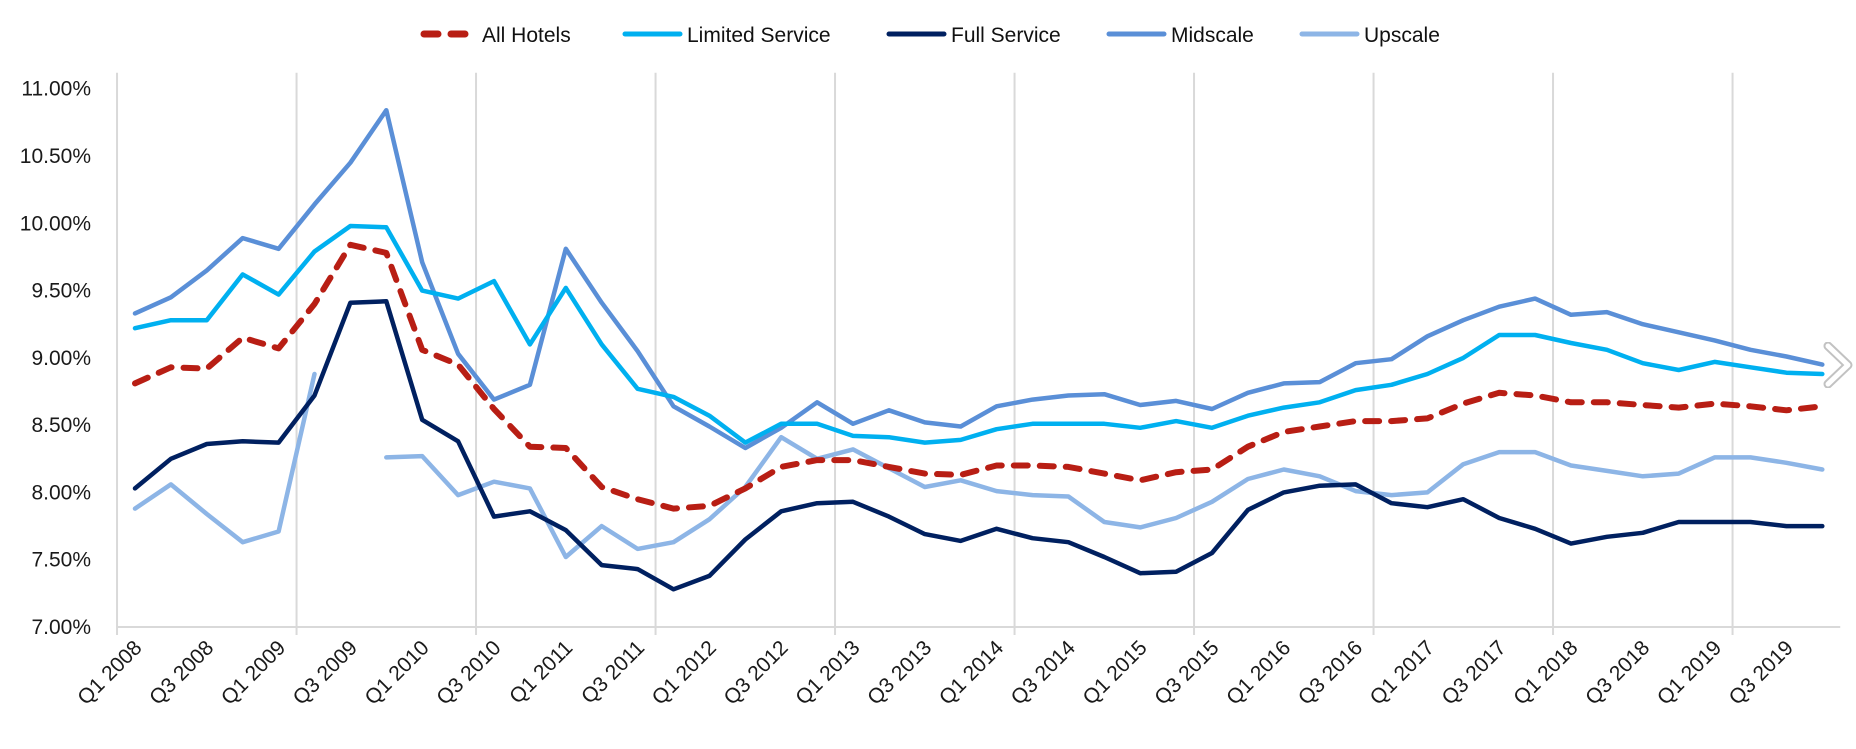  What do you see at coordinates (1545, 672) in the screenshot?
I see `x-tick-label: Q1 2018` at bounding box center [1545, 672].